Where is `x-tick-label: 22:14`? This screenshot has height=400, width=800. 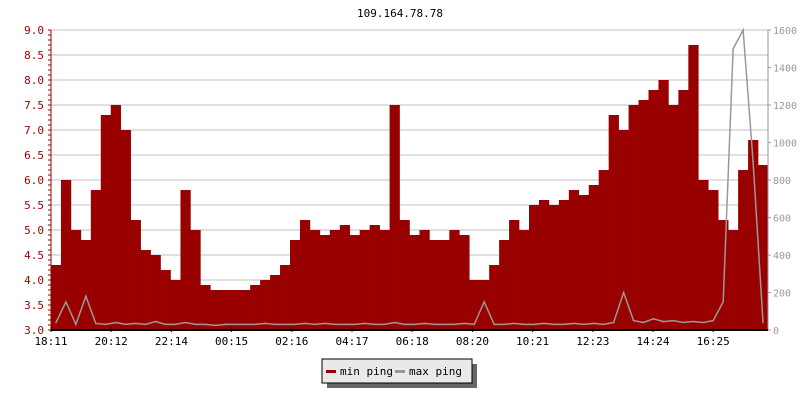 x-tick-label: 22:14 is located at coordinates (171, 341).